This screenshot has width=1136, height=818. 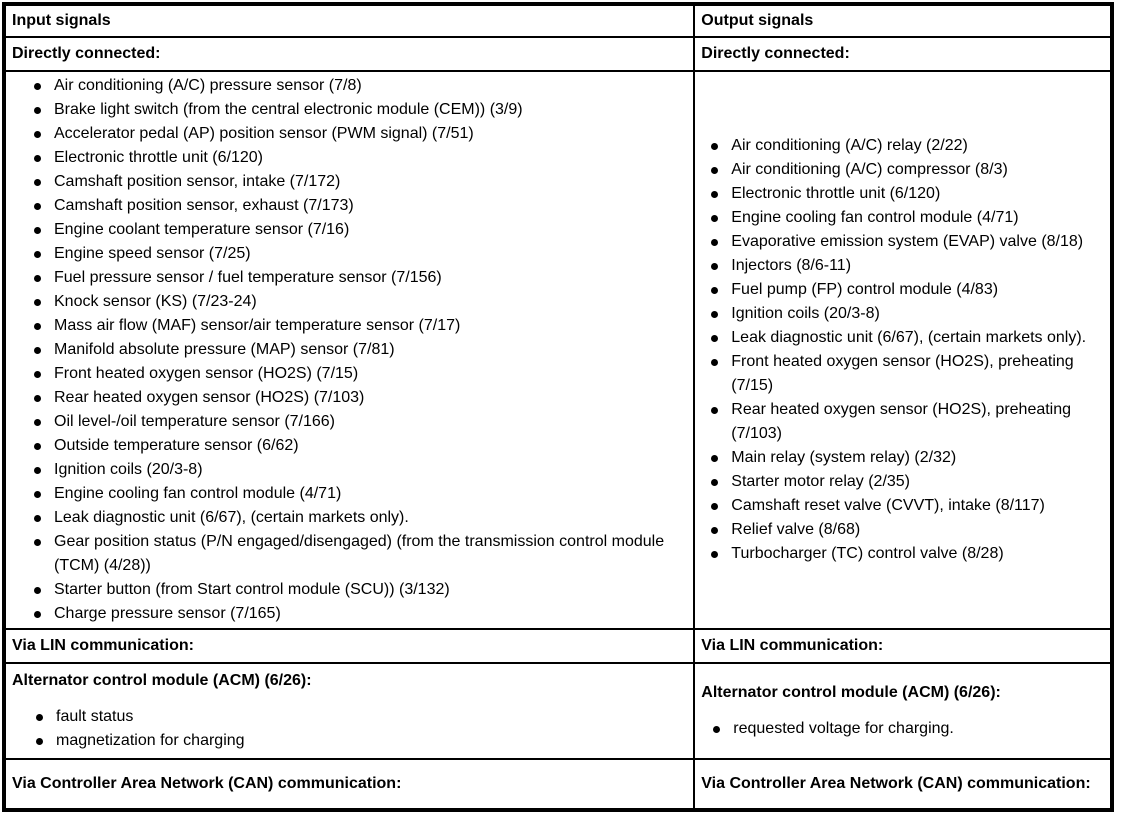 I want to click on list-item-text: Starter motor relay (2/35), so click(x=821, y=481).